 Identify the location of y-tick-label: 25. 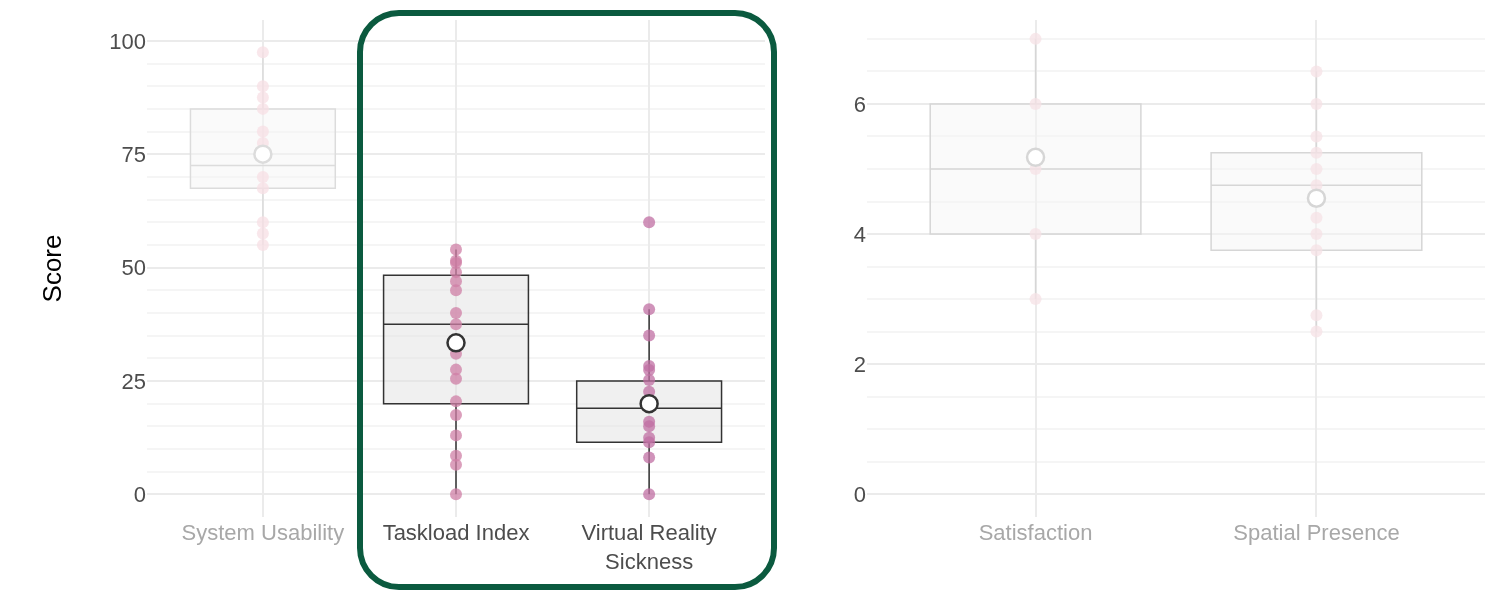
(133, 381).